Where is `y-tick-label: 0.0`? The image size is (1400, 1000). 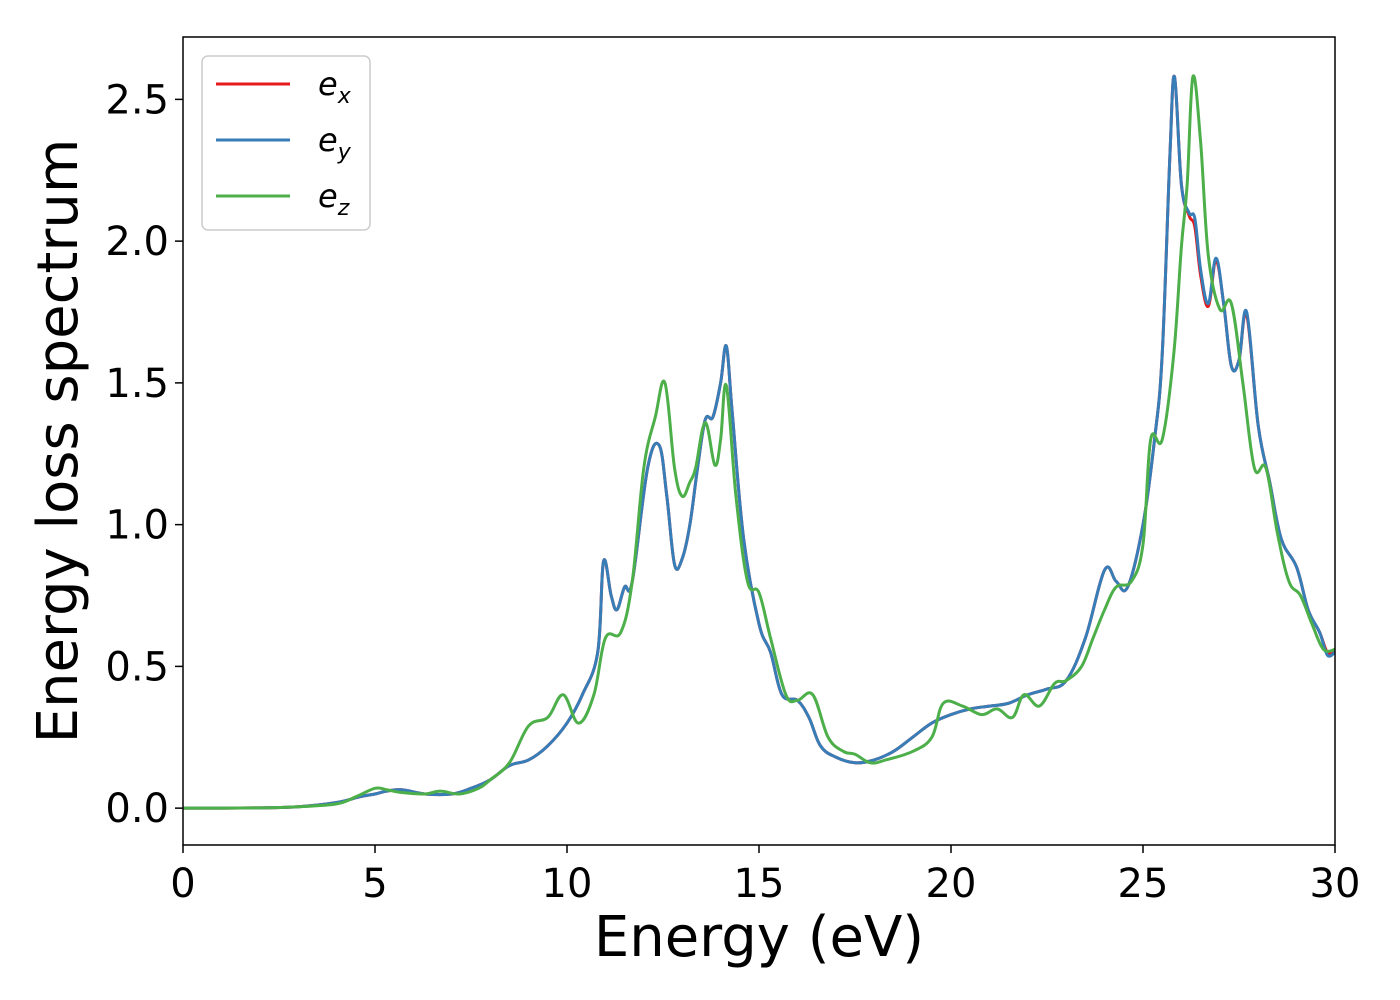
y-tick-label: 0.0 is located at coordinates (137, 809).